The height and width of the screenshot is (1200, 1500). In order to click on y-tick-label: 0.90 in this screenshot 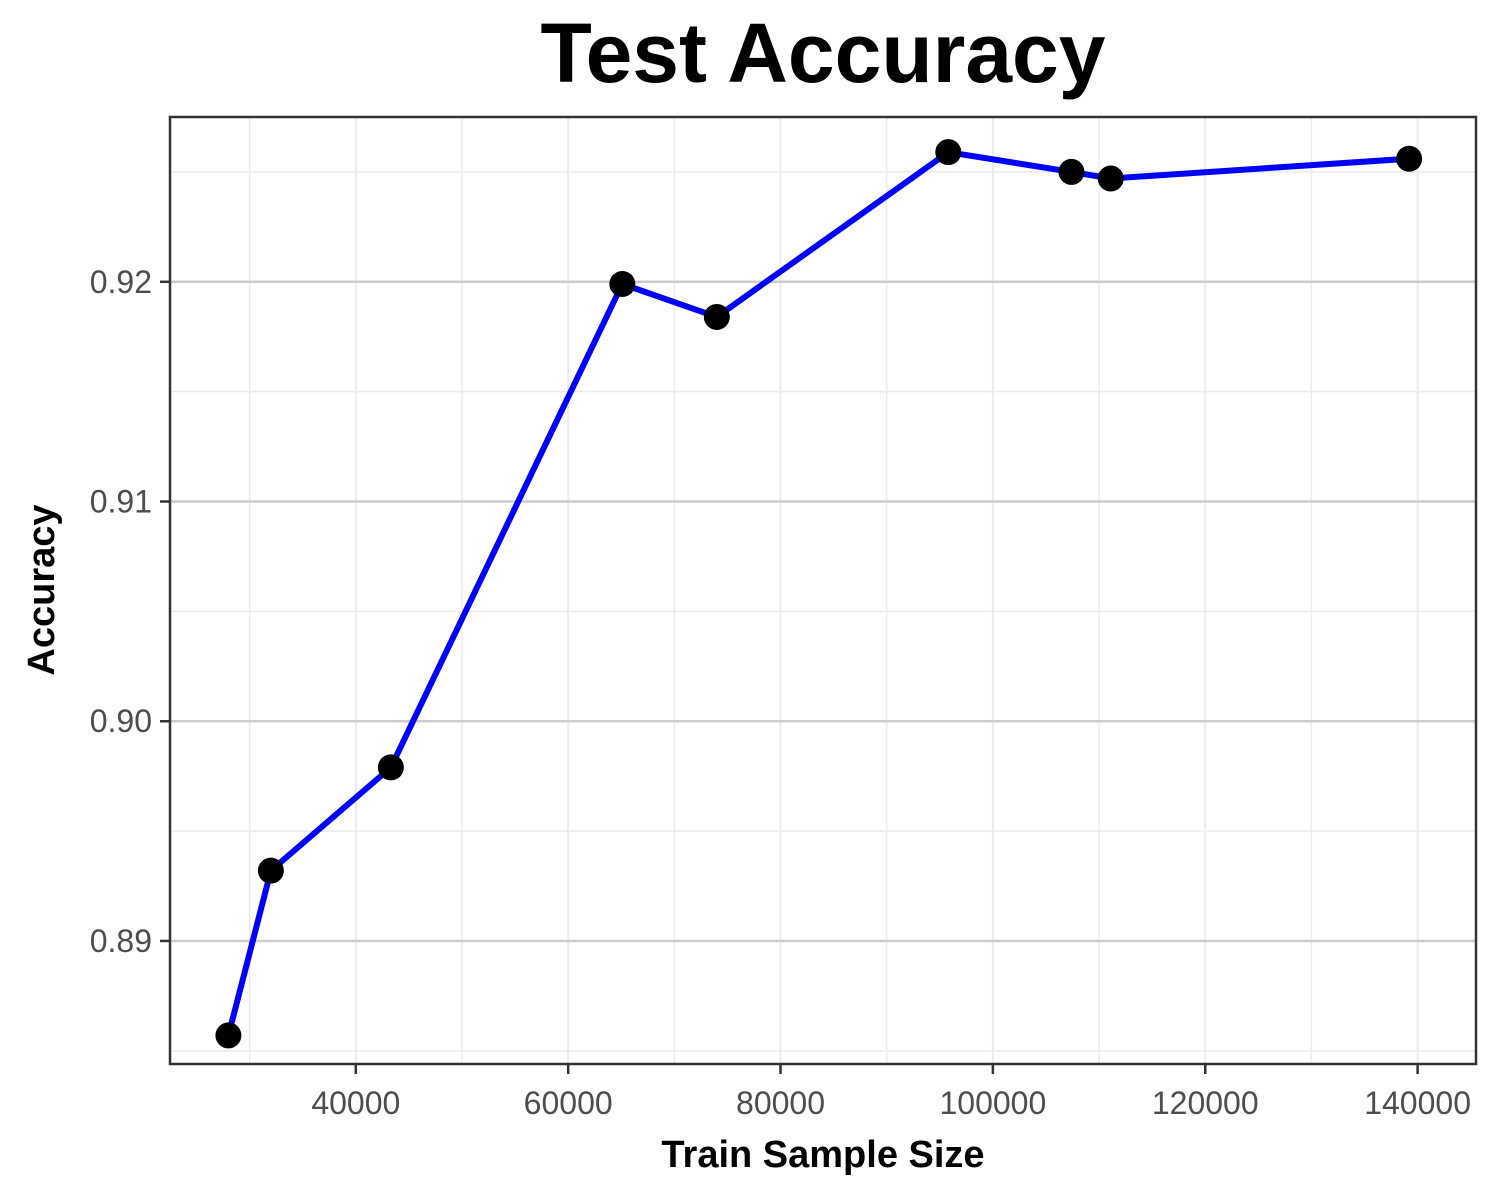, I will do `click(121, 721)`.